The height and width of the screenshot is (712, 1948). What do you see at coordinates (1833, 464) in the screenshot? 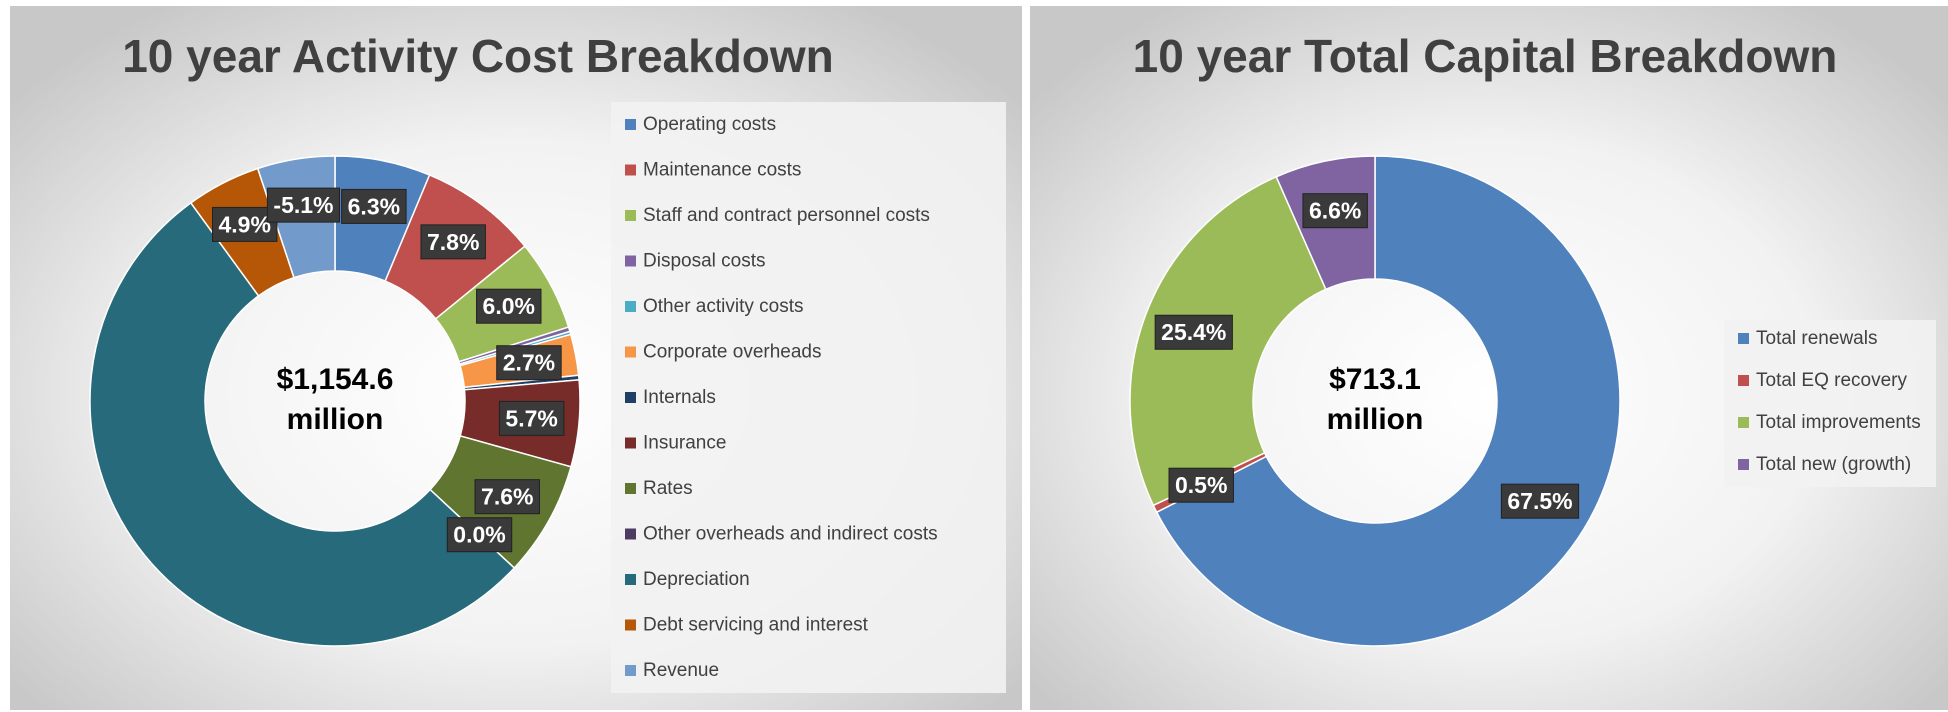
I see `legend-label: Total new (growth)` at bounding box center [1833, 464].